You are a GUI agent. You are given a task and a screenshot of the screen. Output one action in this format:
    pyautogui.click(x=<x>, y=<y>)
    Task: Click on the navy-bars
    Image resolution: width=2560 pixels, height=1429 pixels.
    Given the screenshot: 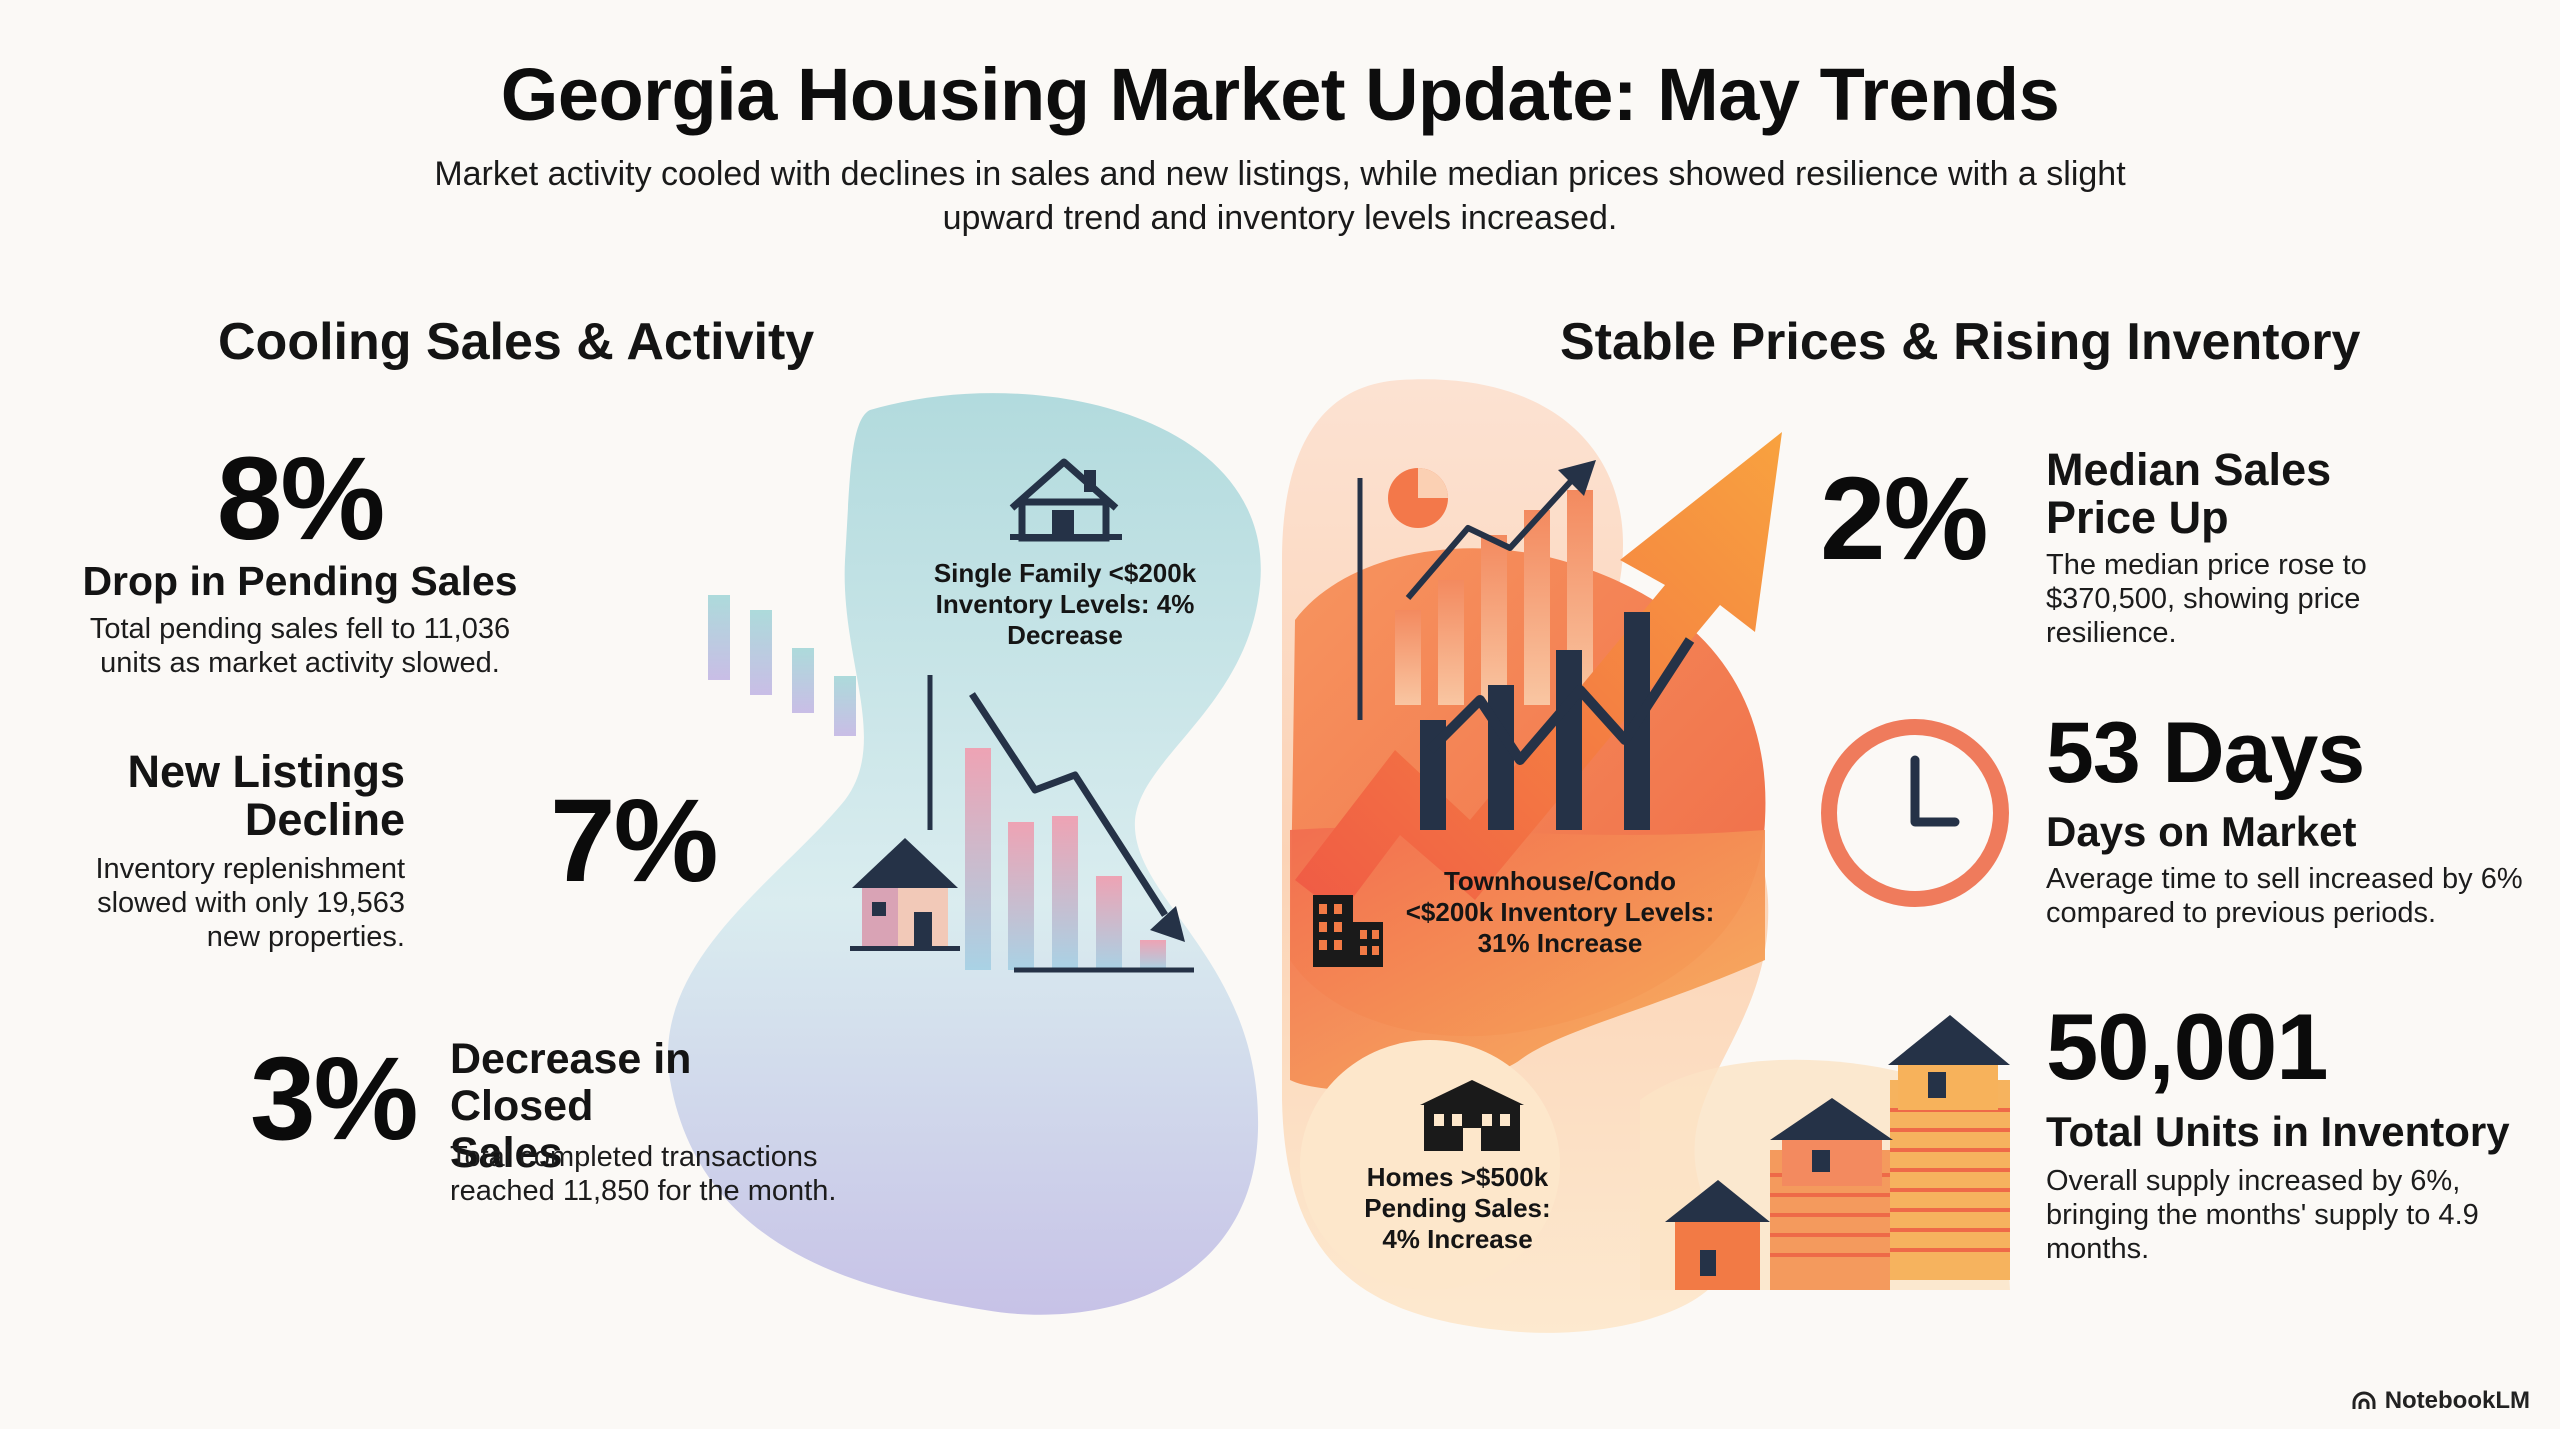 What is the action you would take?
    pyautogui.click(x=1557, y=721)
    